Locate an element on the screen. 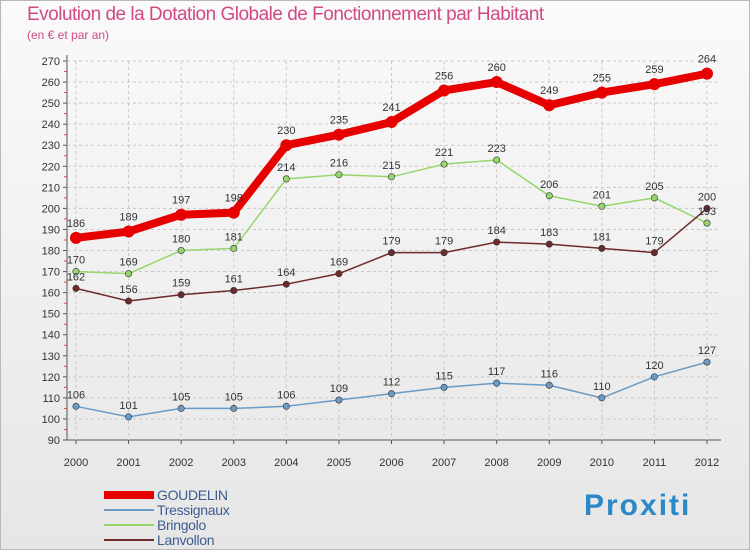 The height and width of the screenshot is (551, 750). point-lanvollon-2004 is located at coordinates (286, 284).